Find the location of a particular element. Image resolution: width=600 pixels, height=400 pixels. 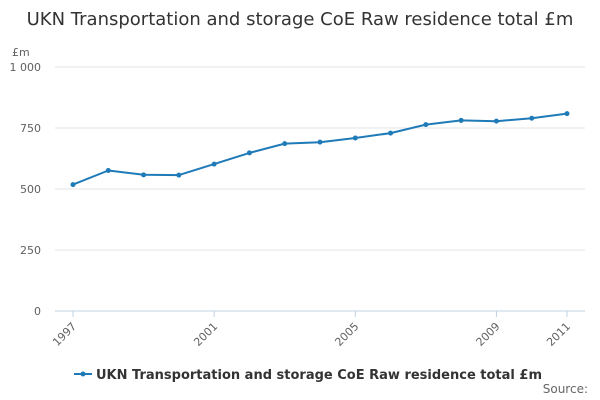

x-tick-label: 2005 is located at coordinates (346, 334).